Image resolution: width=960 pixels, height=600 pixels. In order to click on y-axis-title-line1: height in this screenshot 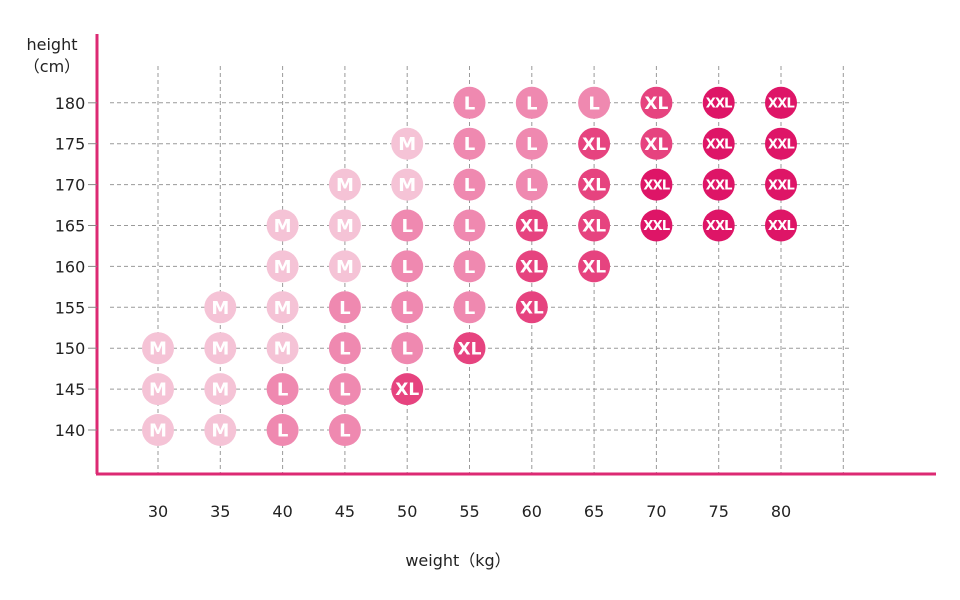, I will do `click(52, 44)`.